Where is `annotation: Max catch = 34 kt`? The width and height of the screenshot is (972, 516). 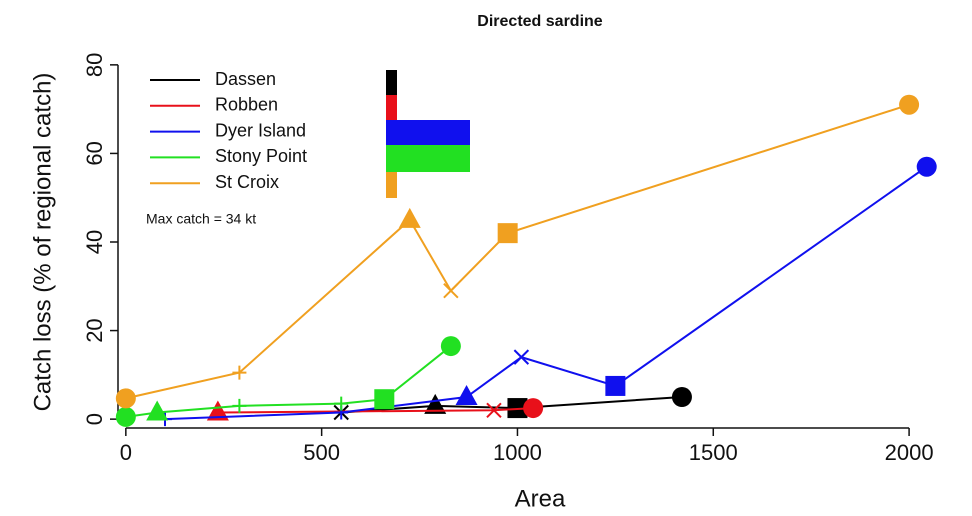
annotation: Max catch = 34 kt is located at coordinates (201, 219).